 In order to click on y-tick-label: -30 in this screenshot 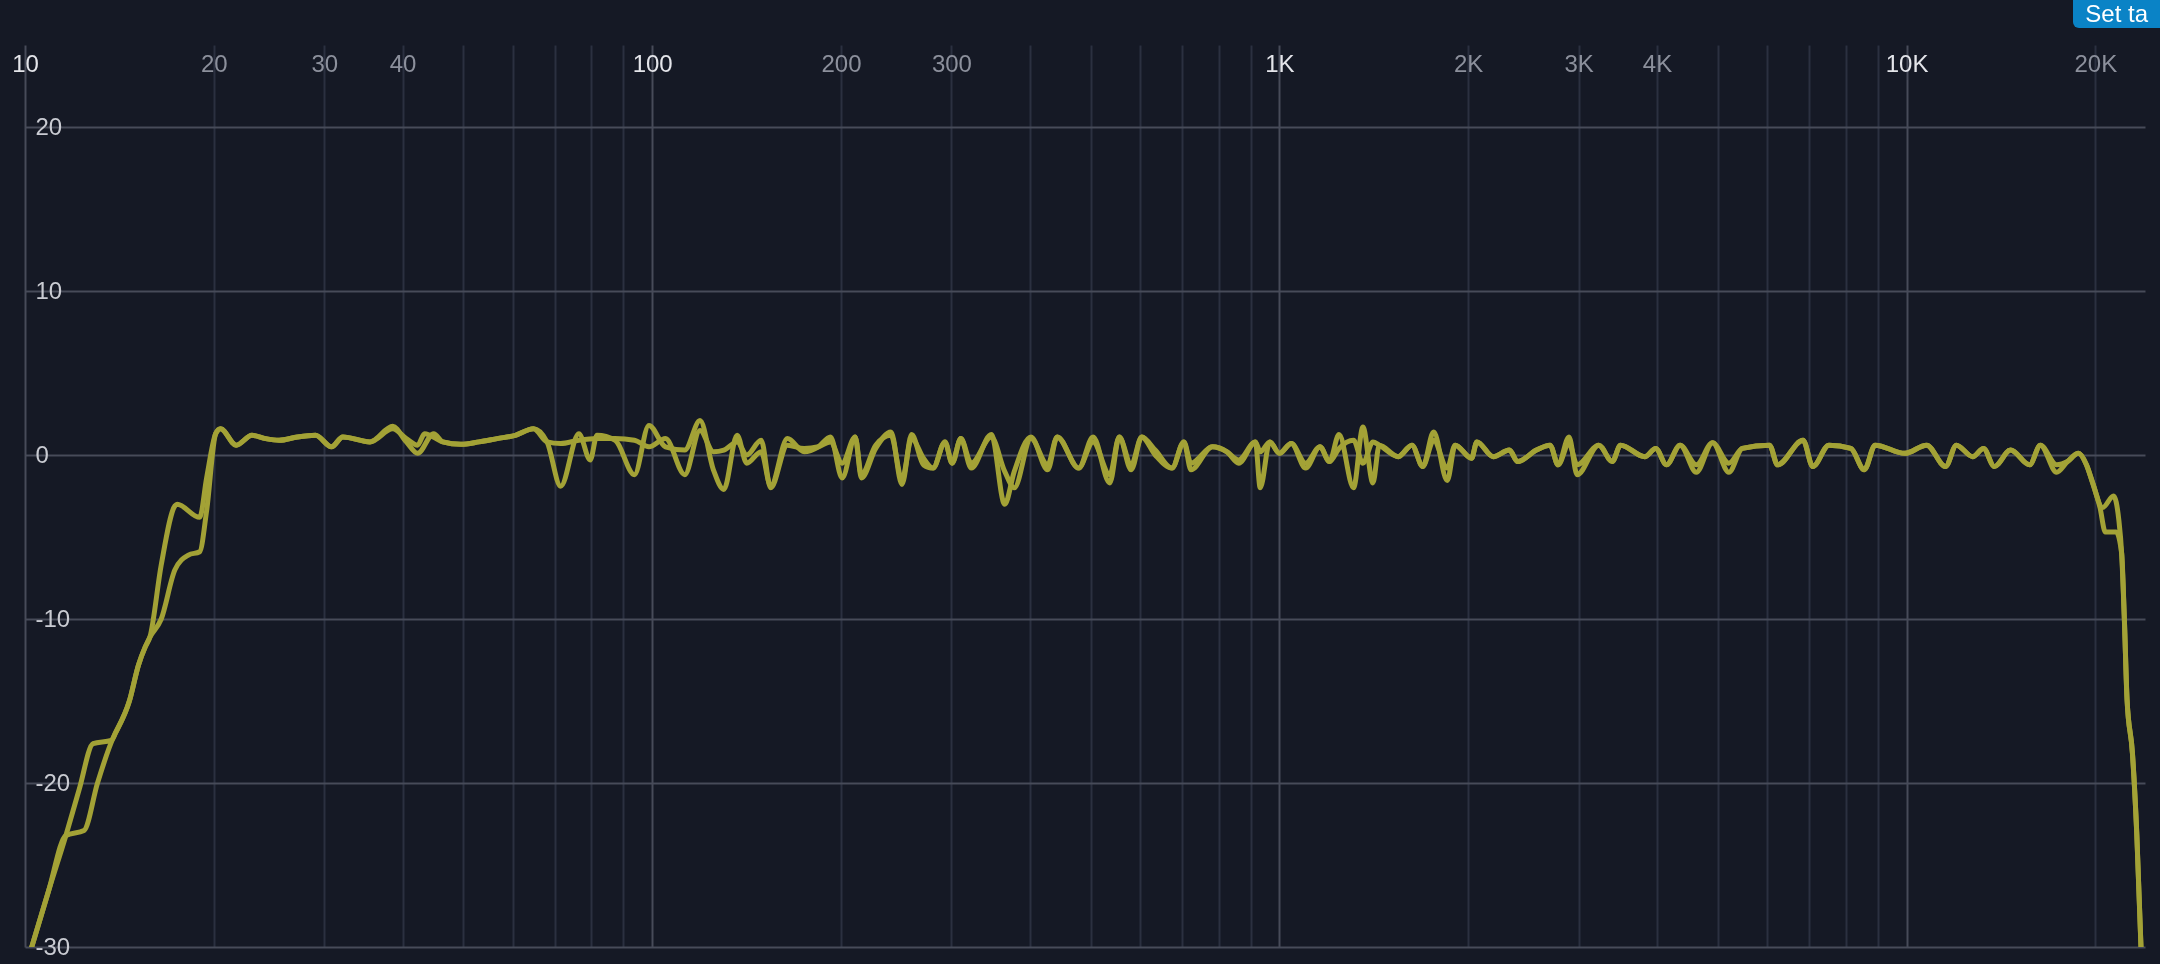, I will do `click(53, 946)`.